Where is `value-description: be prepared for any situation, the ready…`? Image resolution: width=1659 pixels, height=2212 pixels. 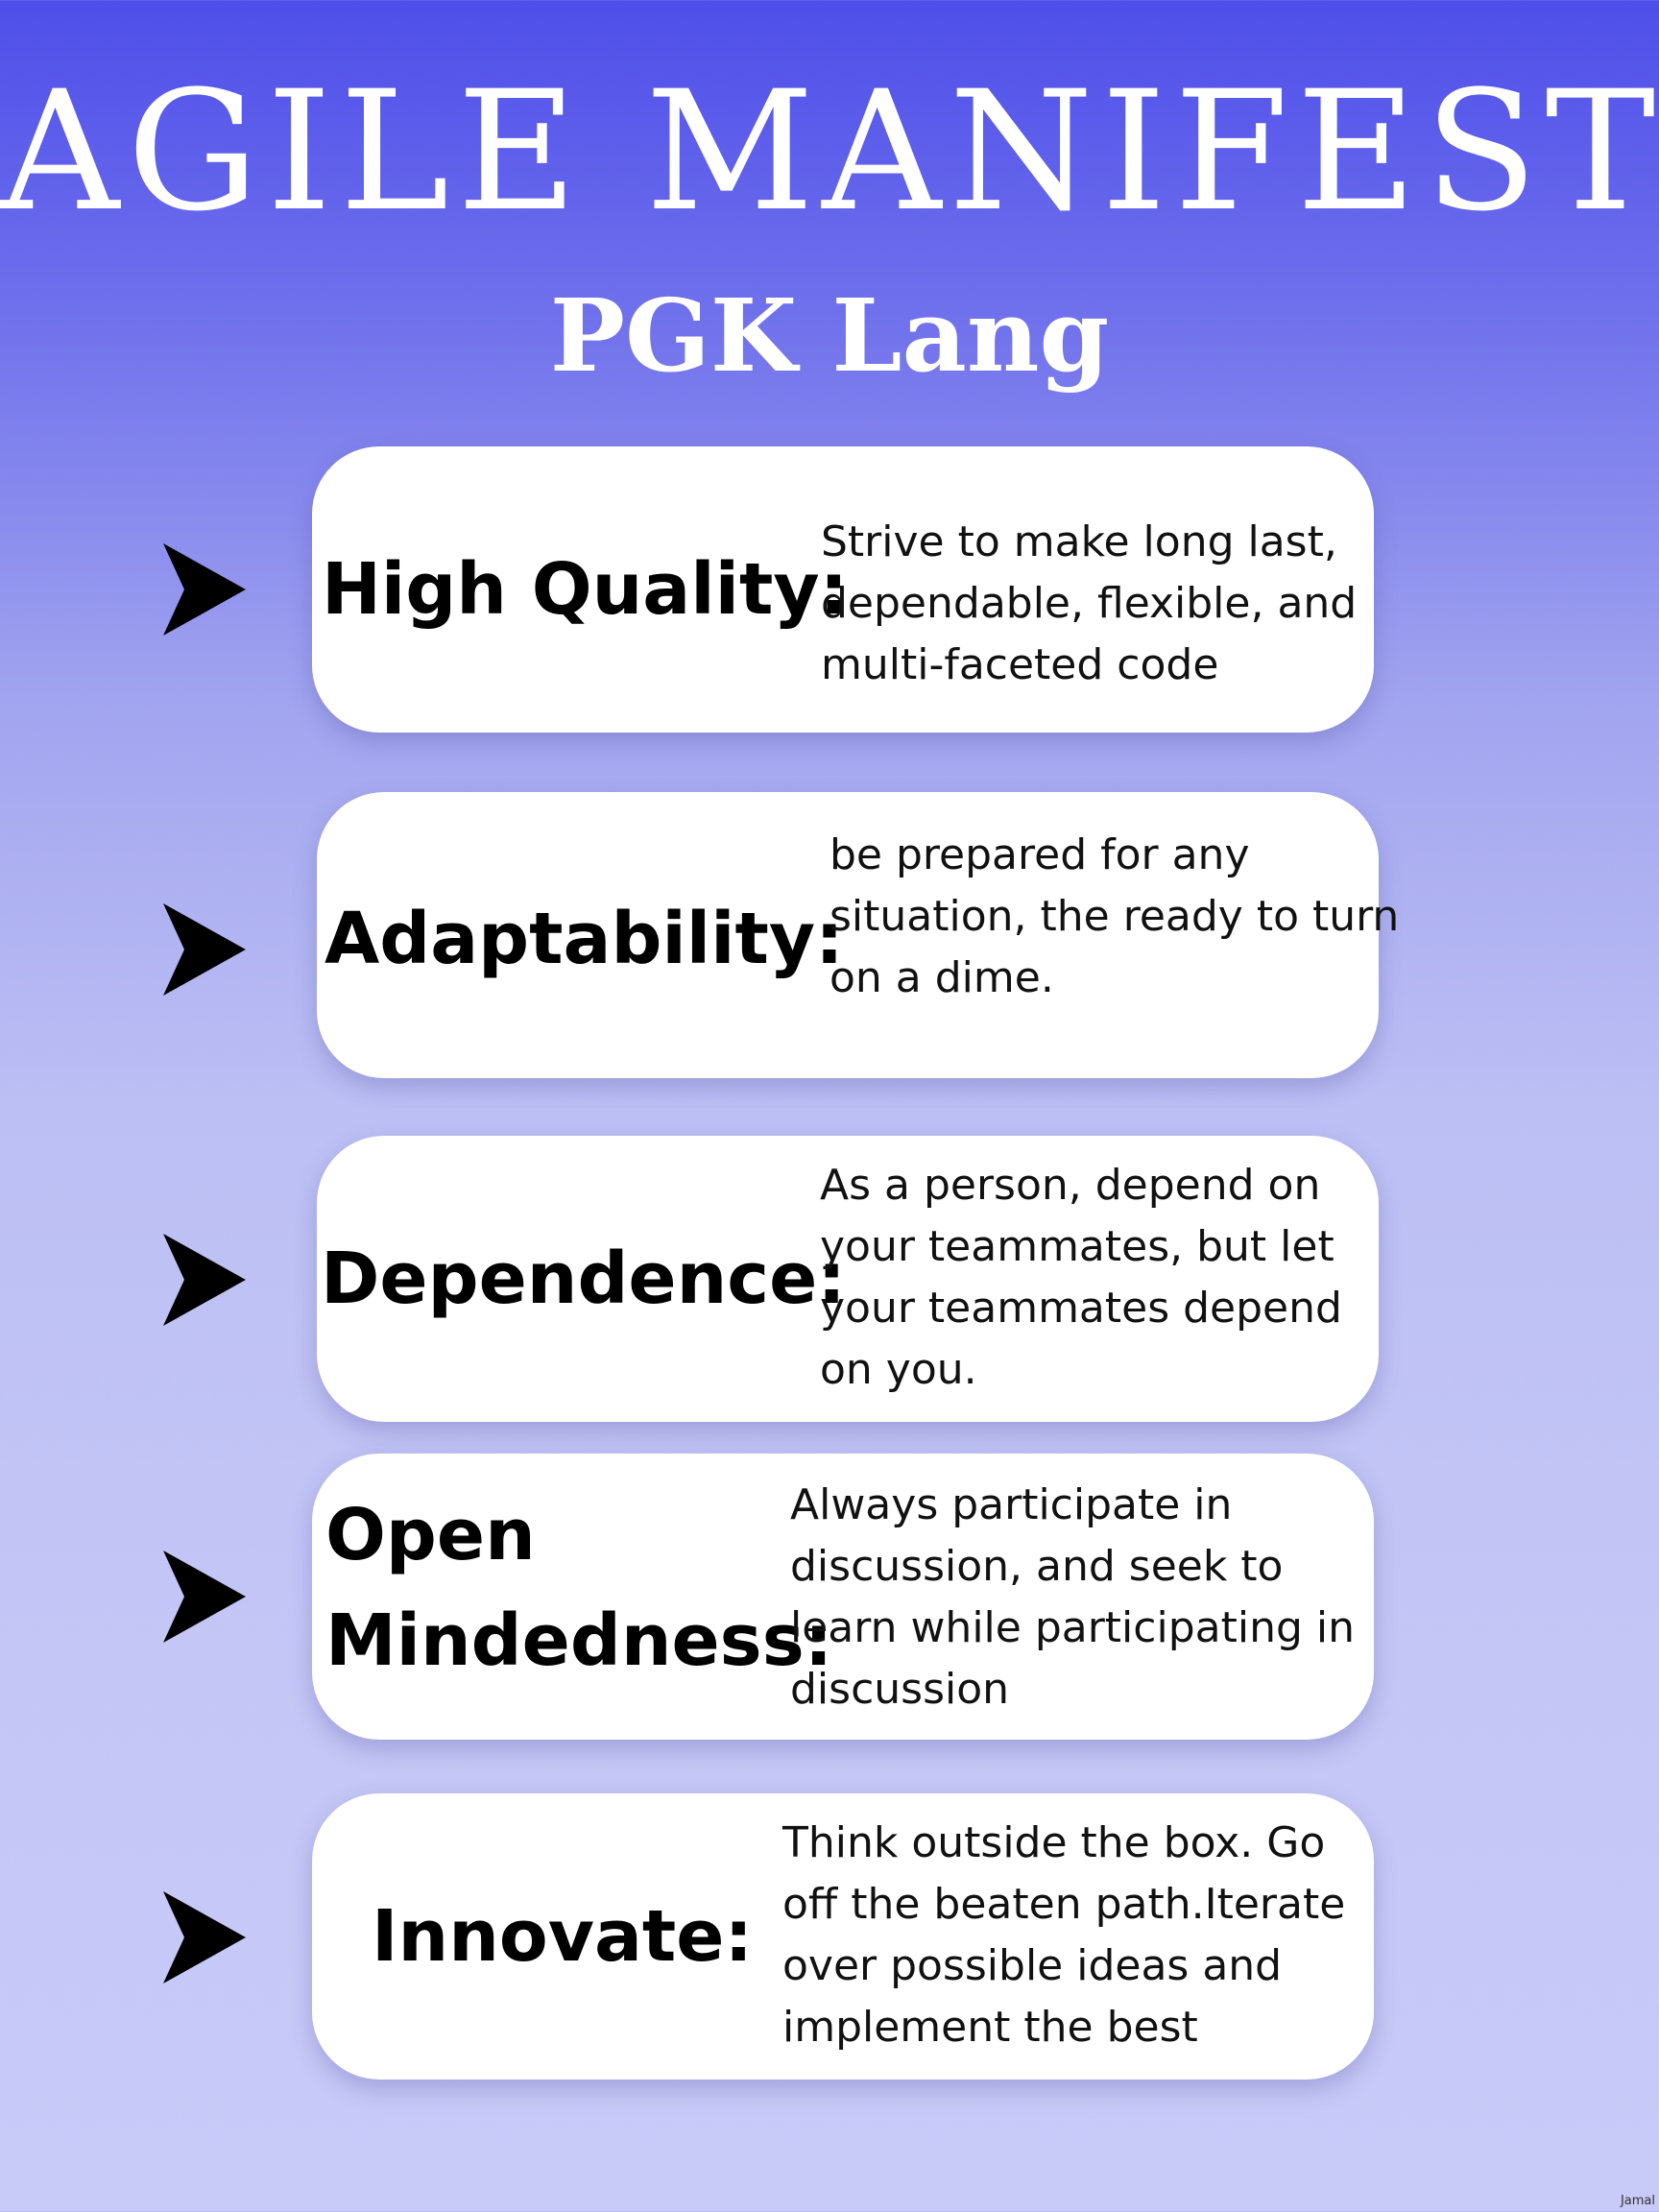 value-description: be prepared for any situation, the ready… is located at coordinates (1114, 917).